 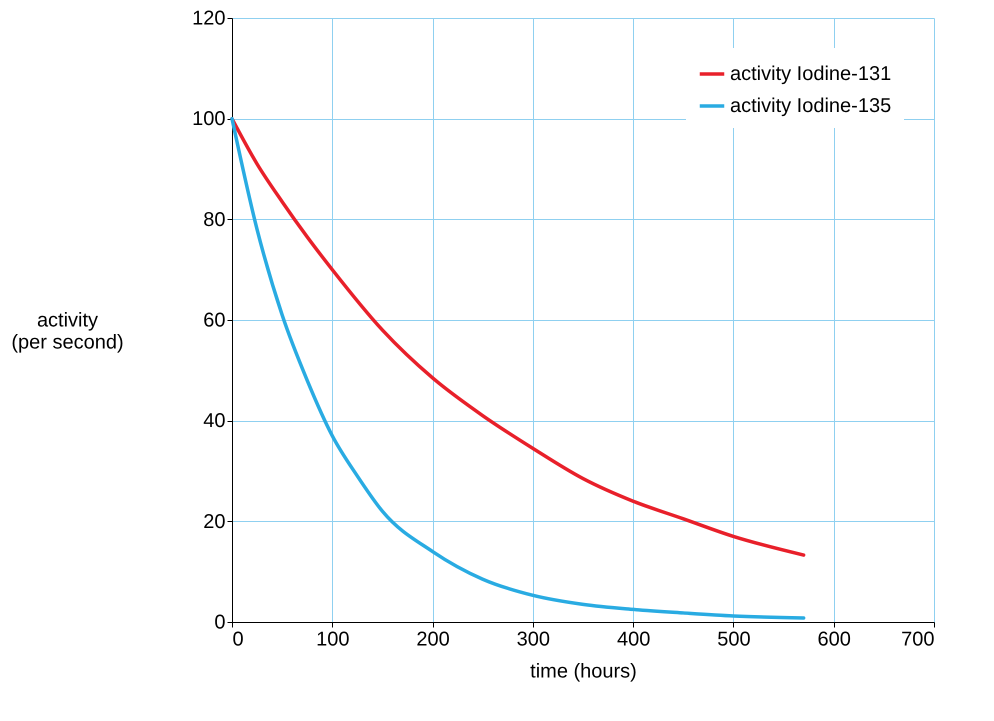 I want to click on x-tick-label: 200, so click(x=433, y=639).